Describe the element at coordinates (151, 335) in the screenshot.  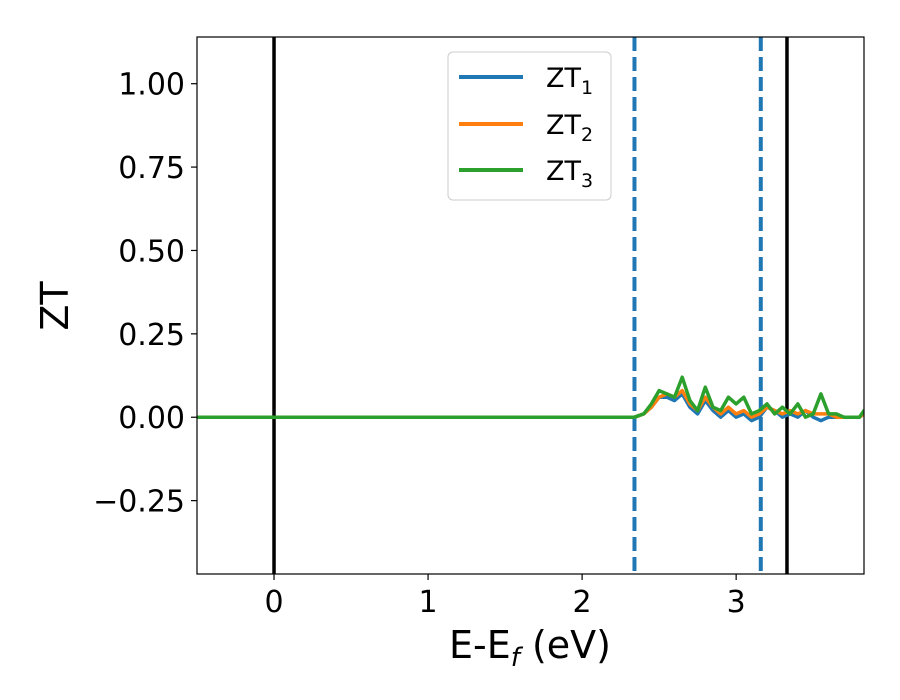
I see `y-tick-label: 0.25` at that location.